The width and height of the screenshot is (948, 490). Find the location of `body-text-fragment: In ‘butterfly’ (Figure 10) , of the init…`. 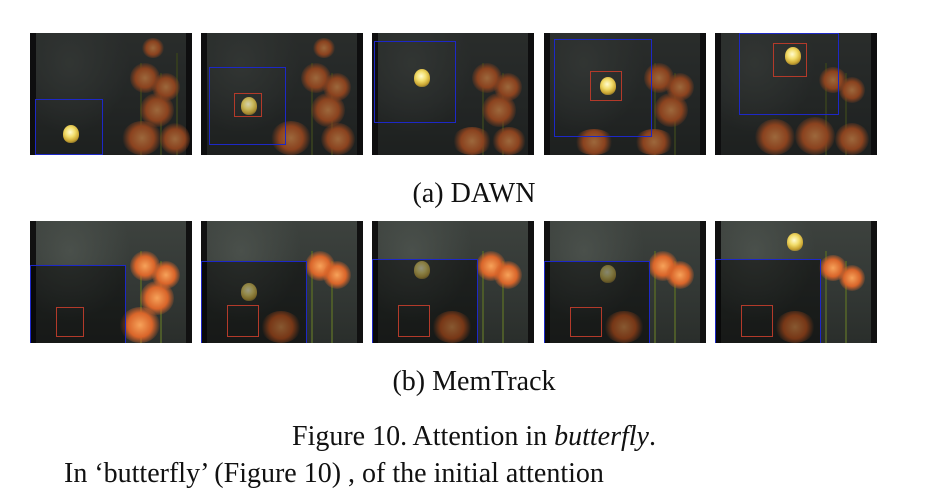

body-text-fragment: In ‘butterfly’ (Figure 10) , of the init… is located at coordinates (334, 473).